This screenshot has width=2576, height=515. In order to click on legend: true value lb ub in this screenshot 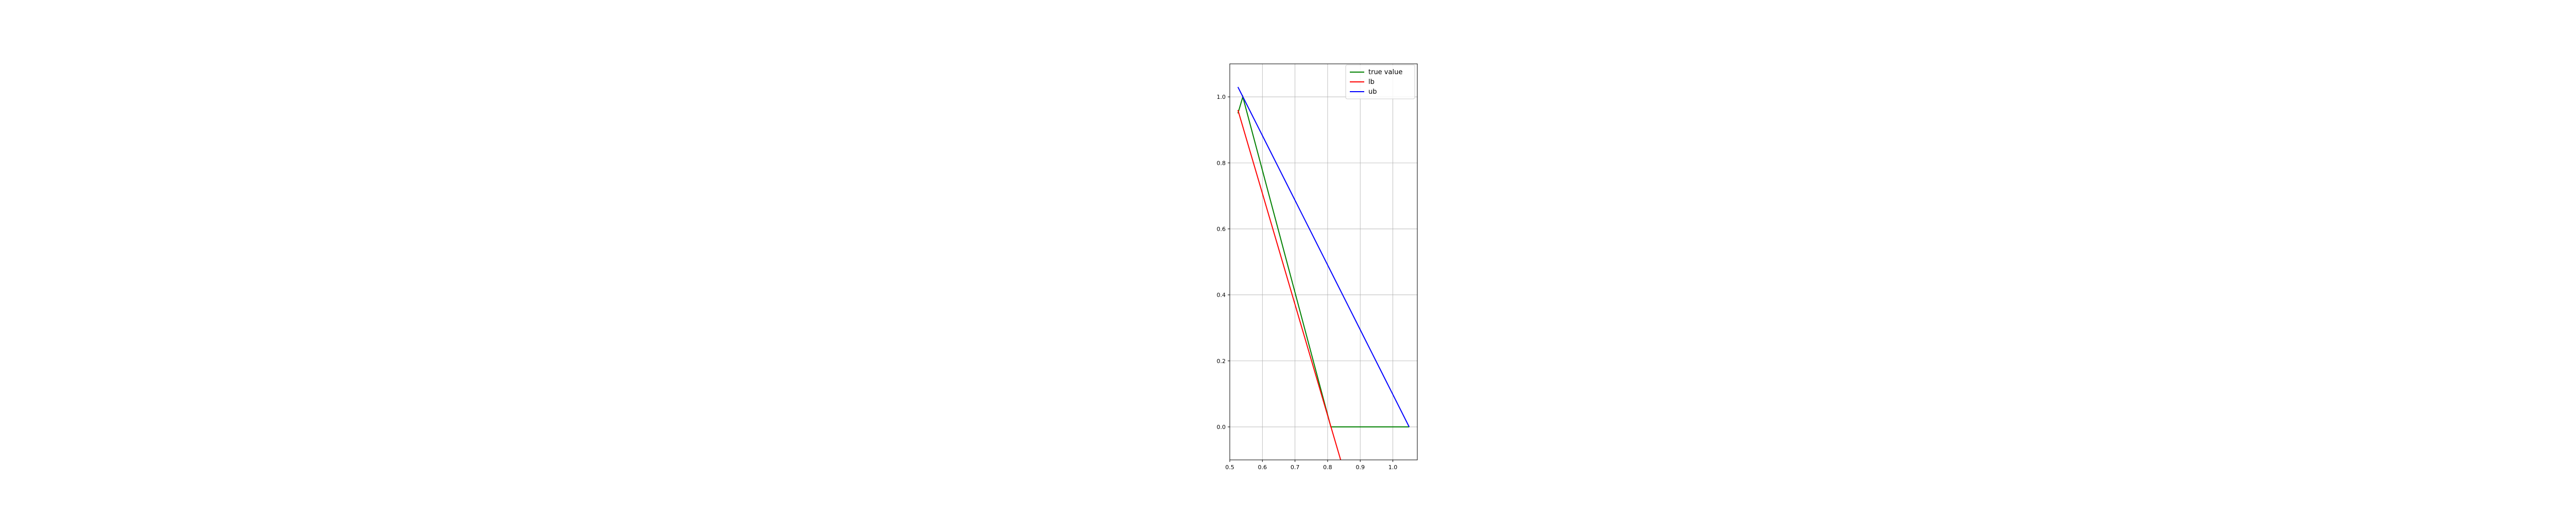, I will do `click(1380, 81)`.